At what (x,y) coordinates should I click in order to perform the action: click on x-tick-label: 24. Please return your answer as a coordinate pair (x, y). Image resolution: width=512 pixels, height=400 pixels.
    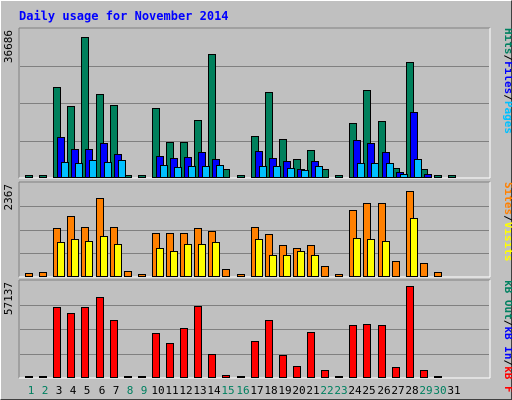
    Looking at the image, I should click on (355, 390).